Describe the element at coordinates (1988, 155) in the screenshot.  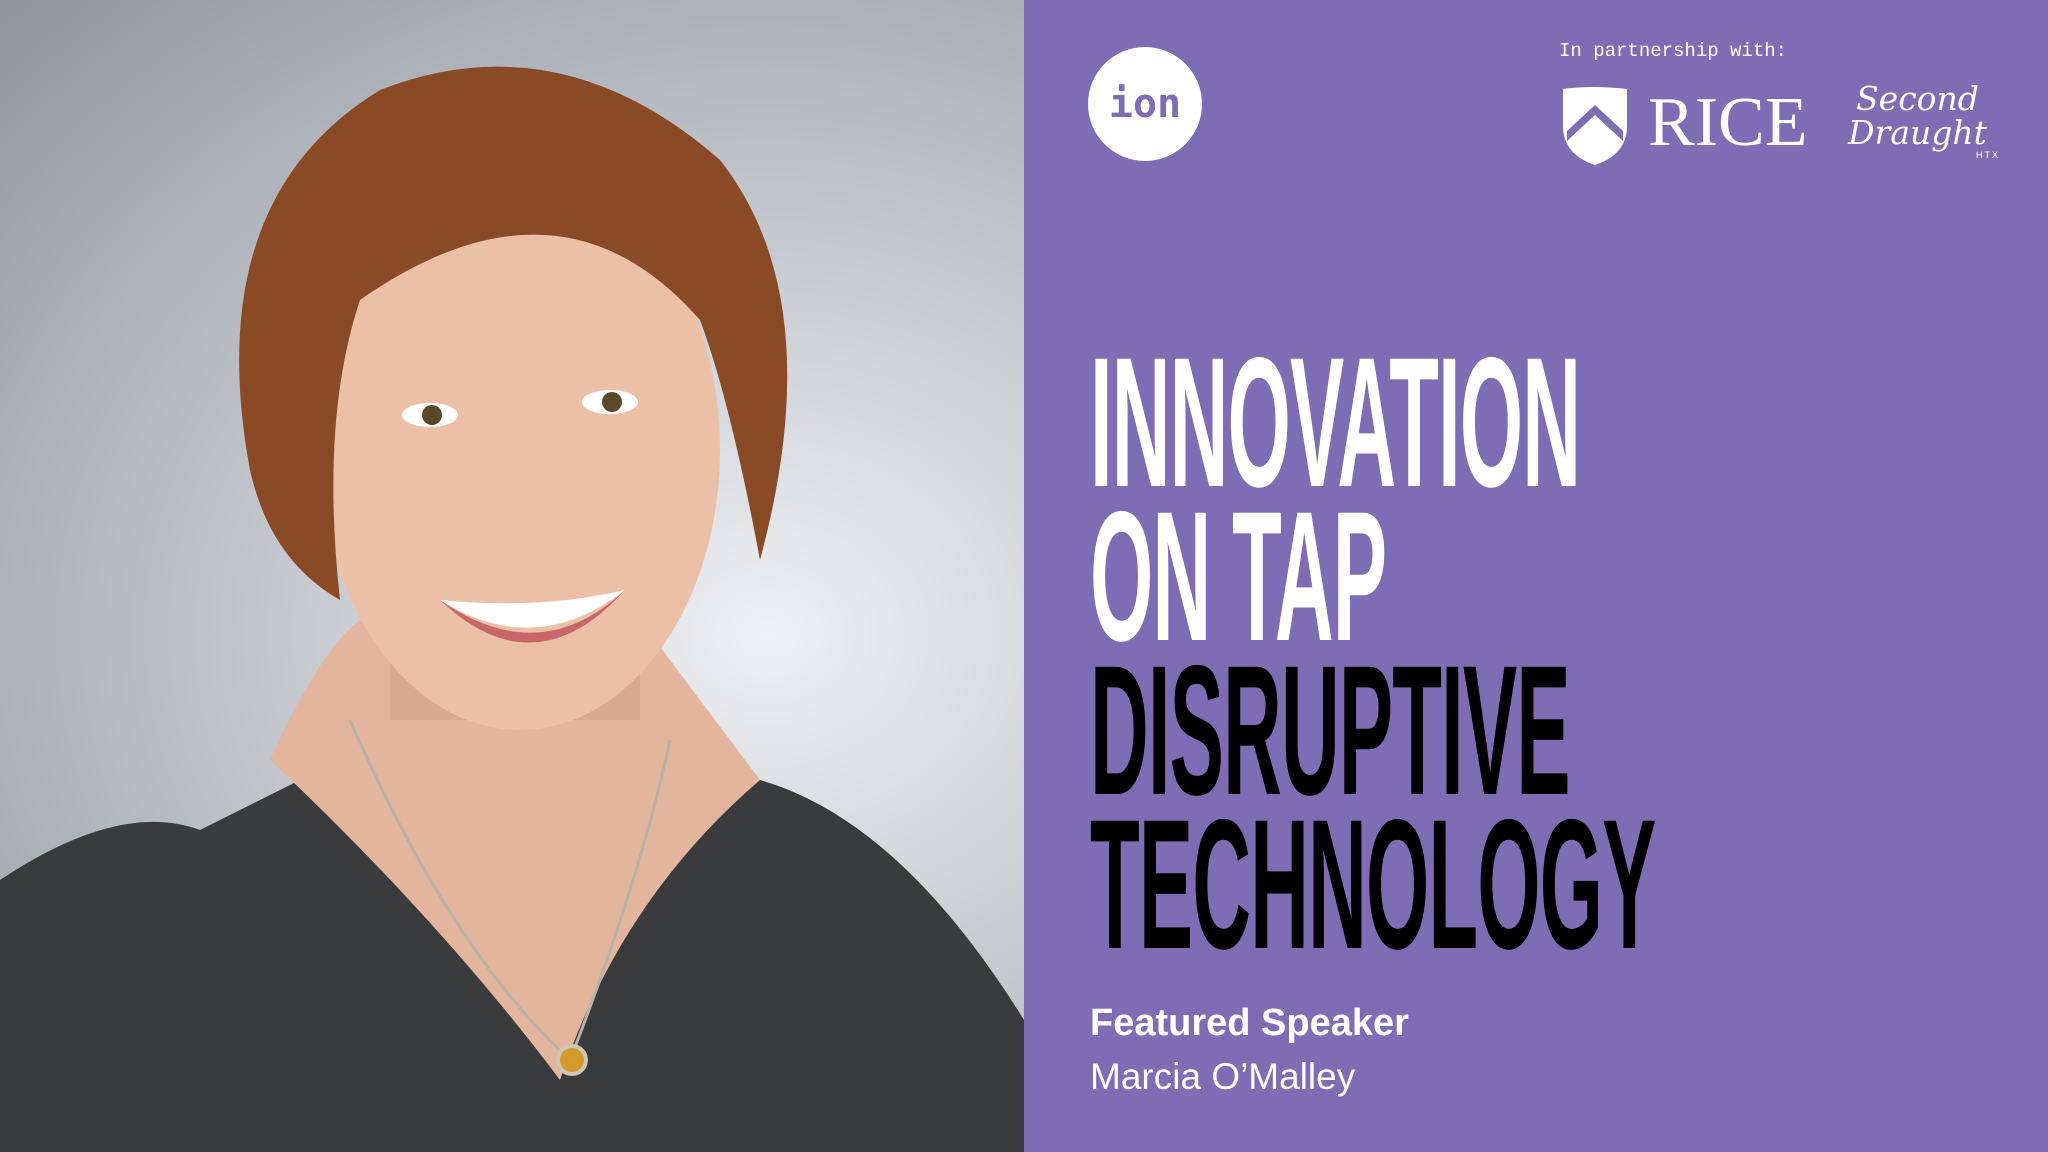
I see `second-draught-htx: HTX` at that location.